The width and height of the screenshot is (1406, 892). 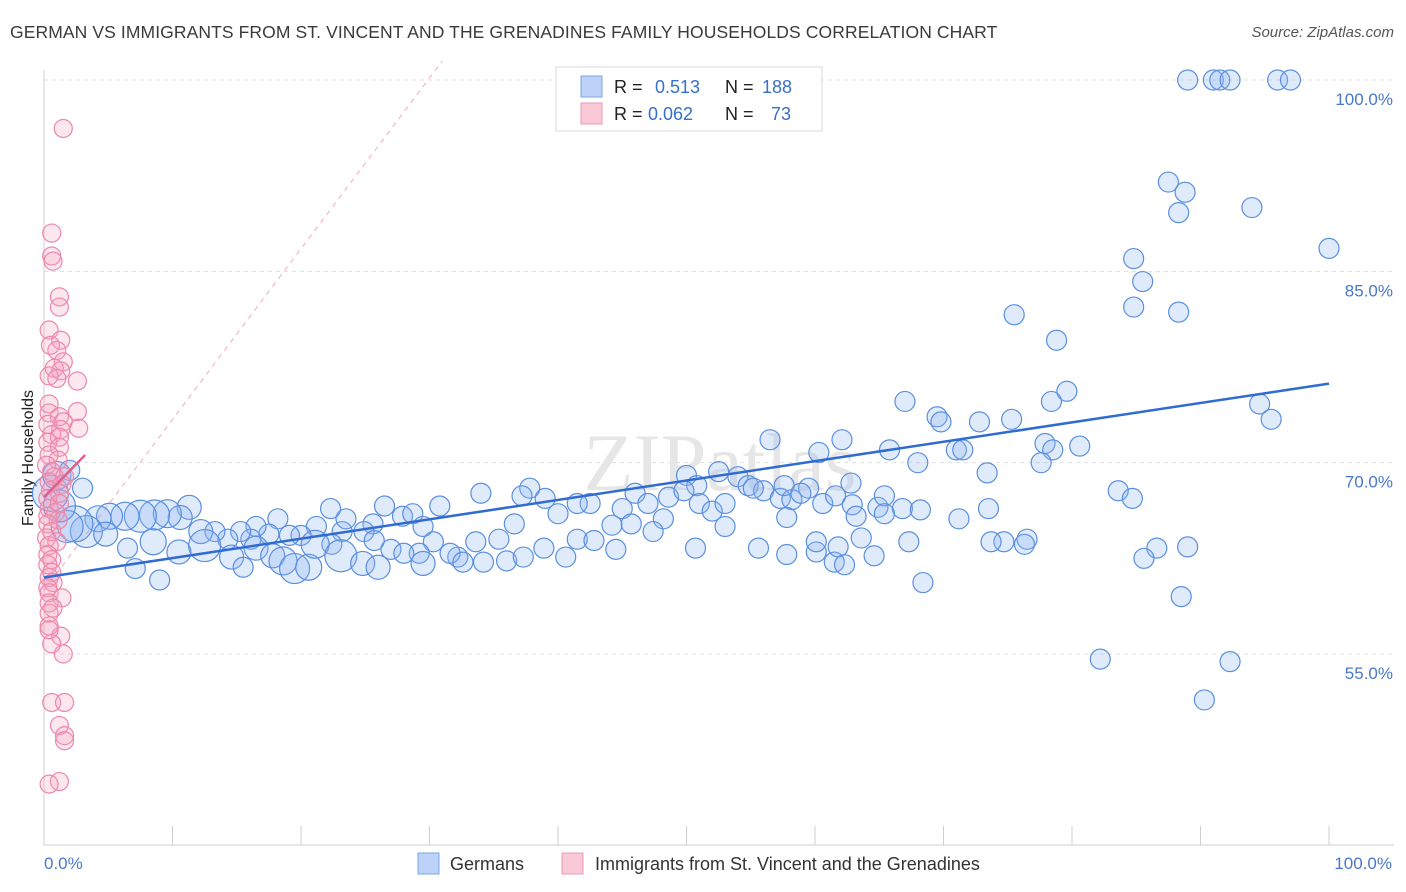 What do you see at coordinates (572, 863) in the screenshot?
I see `series-legend-swatch-svg` at bounding box center [572, 863].